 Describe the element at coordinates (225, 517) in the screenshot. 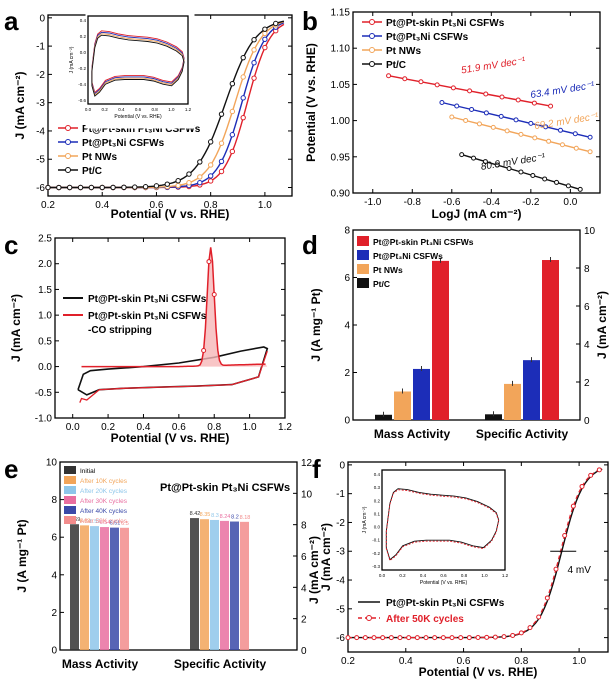

I see `bar-value-label: 8.24` at that location.